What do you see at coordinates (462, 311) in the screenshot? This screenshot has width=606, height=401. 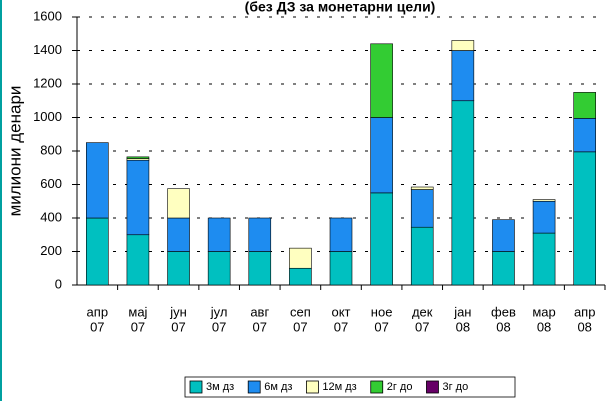 I see `x-tick-label: јан` at bounding box center [462, 311].